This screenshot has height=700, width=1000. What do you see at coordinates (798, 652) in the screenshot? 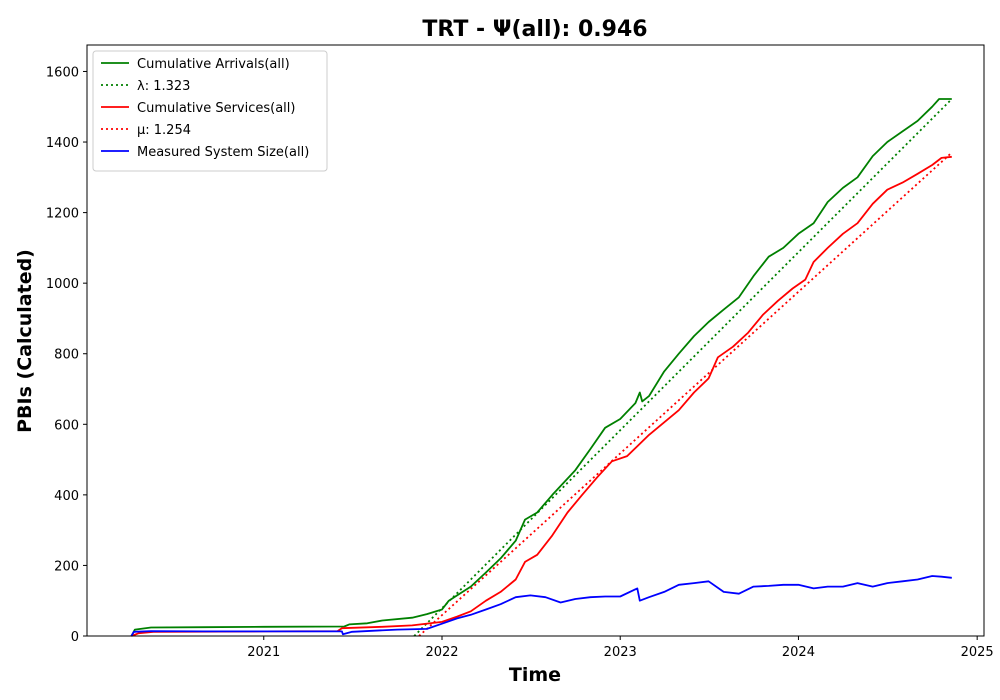
I see `x-tick-label: 2024` at bounding box center [798, 652].